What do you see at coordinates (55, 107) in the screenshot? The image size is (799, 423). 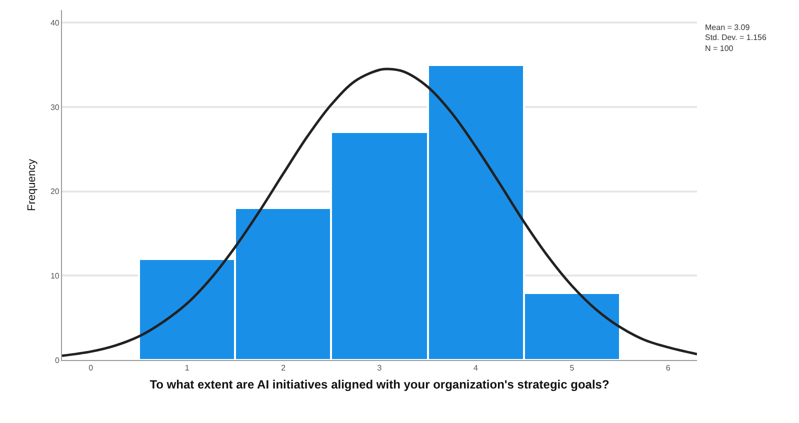 I see `y-tick-label: 30` at bounding box center [55, 107].